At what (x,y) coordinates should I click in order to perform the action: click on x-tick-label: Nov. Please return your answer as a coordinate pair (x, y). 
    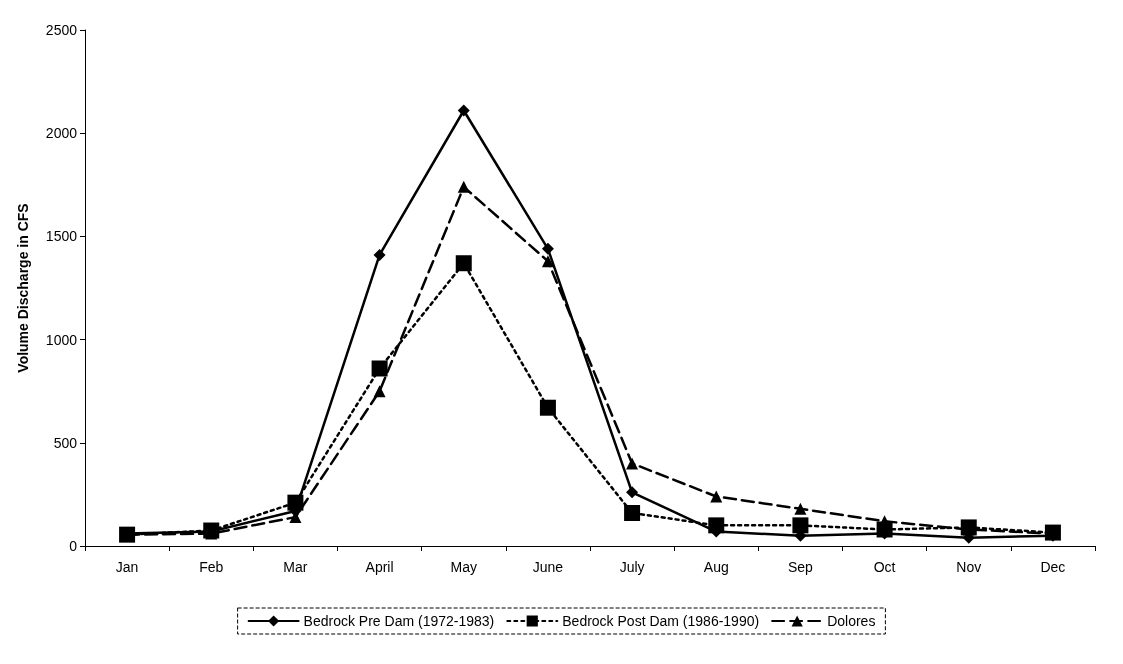
    Looking at the image, I should click on (969, 567).